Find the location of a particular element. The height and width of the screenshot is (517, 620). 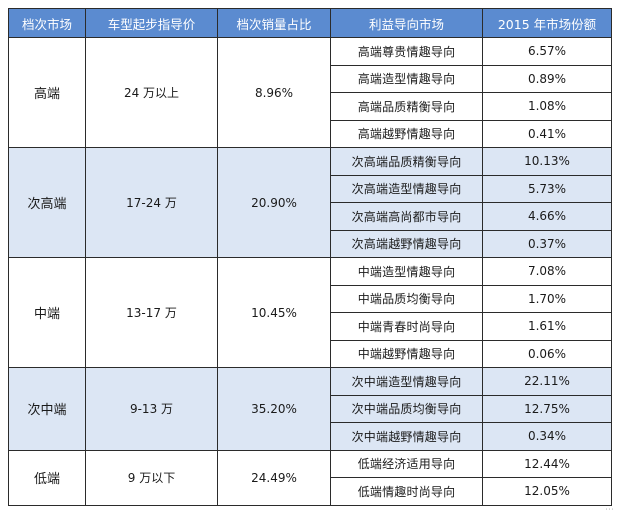

tier-cell: 低端 is located at coordinates (47, 477).